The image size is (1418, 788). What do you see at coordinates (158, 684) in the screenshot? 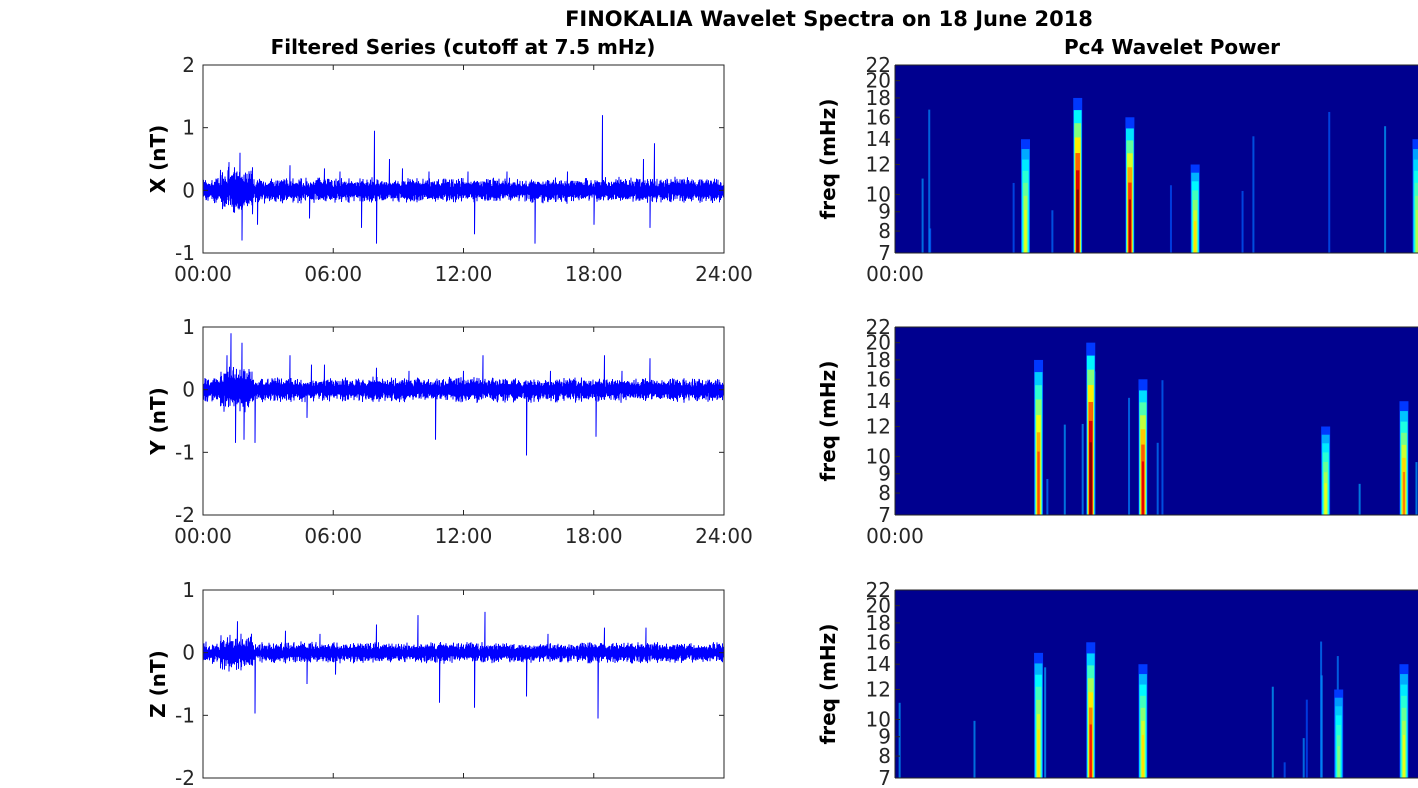
I see `y-axis-label: Z (nT)` at bounding box center [158, 684].